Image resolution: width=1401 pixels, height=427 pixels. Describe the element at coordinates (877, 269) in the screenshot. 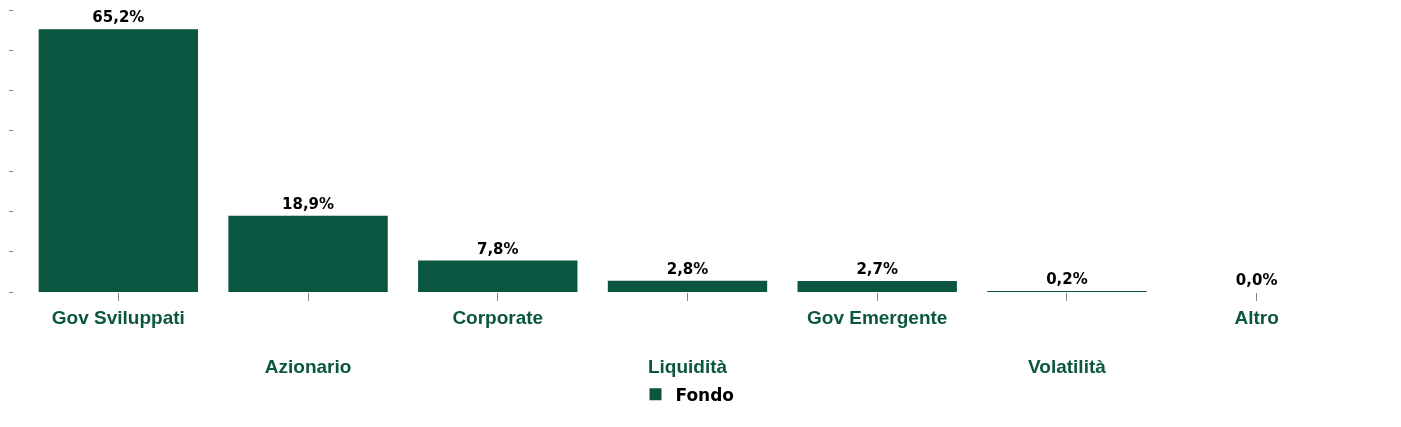

I see `data-label: 2,7%` at that location.